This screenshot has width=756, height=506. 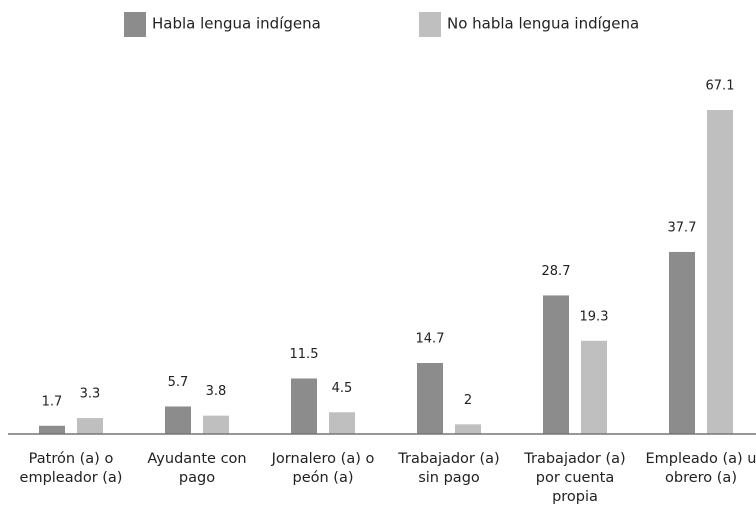 I want to click on data-label: 14.7, so click(x=430, y=339).